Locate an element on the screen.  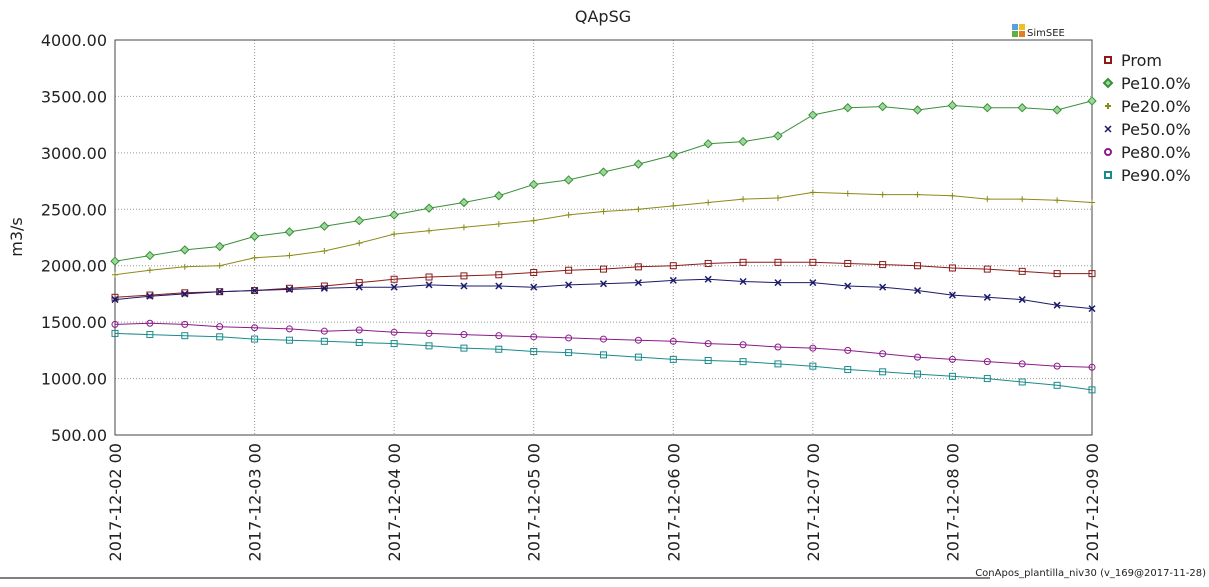
legend-label: Prom is located at coordinates (1141, 60).